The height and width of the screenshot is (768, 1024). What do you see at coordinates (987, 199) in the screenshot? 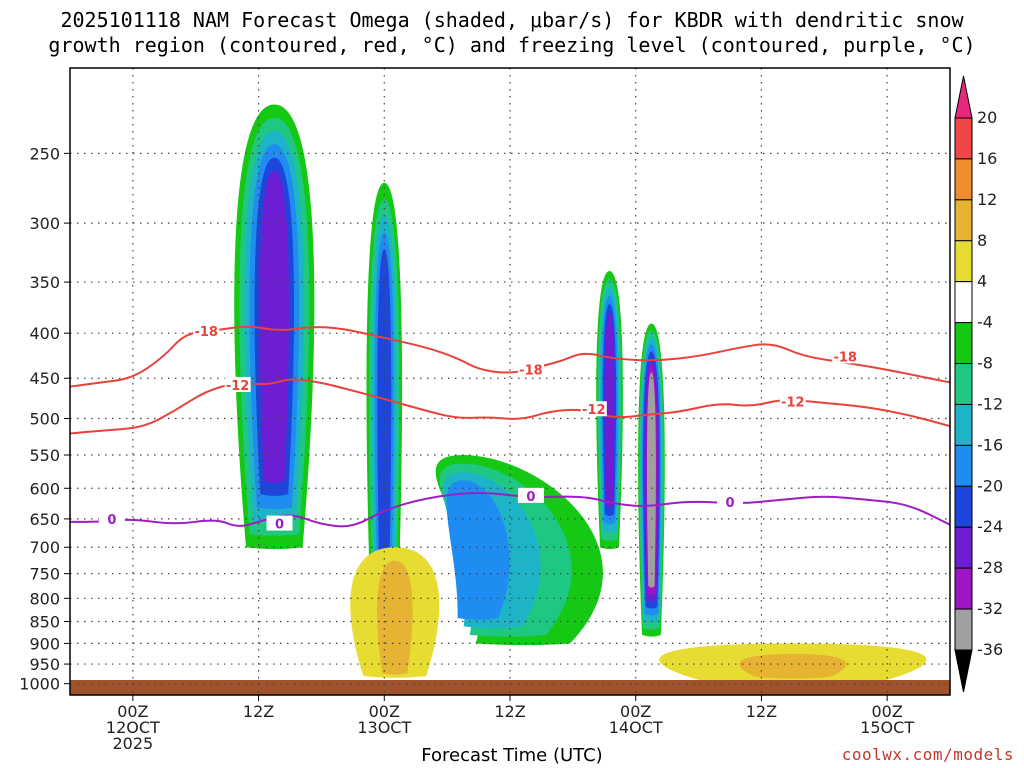
I see `colorbar-label-2: 12` at bounding box center [987, 199].